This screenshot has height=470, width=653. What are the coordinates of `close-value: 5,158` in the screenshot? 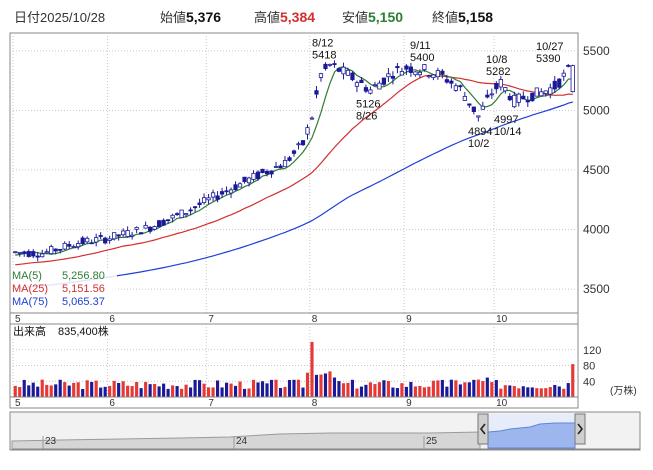 It's located at (475, 17).